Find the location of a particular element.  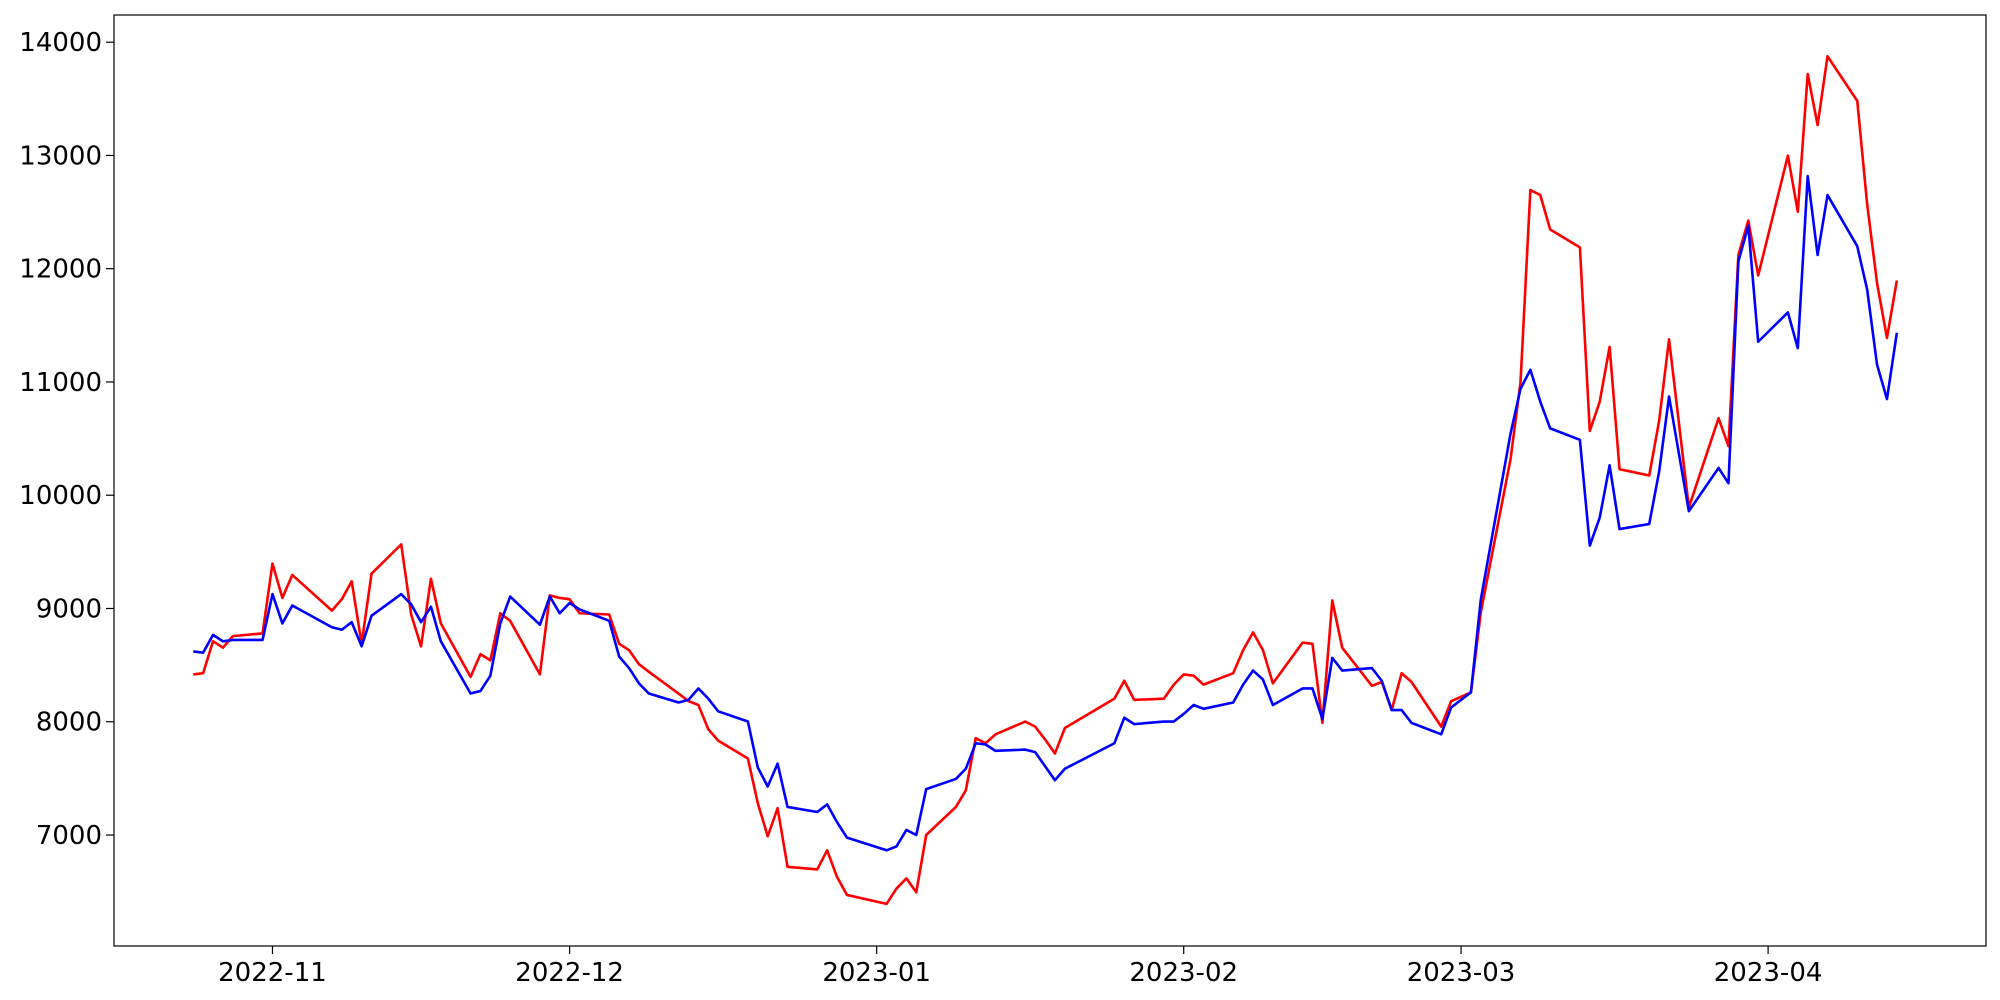

x-tick-label: 2023-03 is located at coordinates (1461, 973).